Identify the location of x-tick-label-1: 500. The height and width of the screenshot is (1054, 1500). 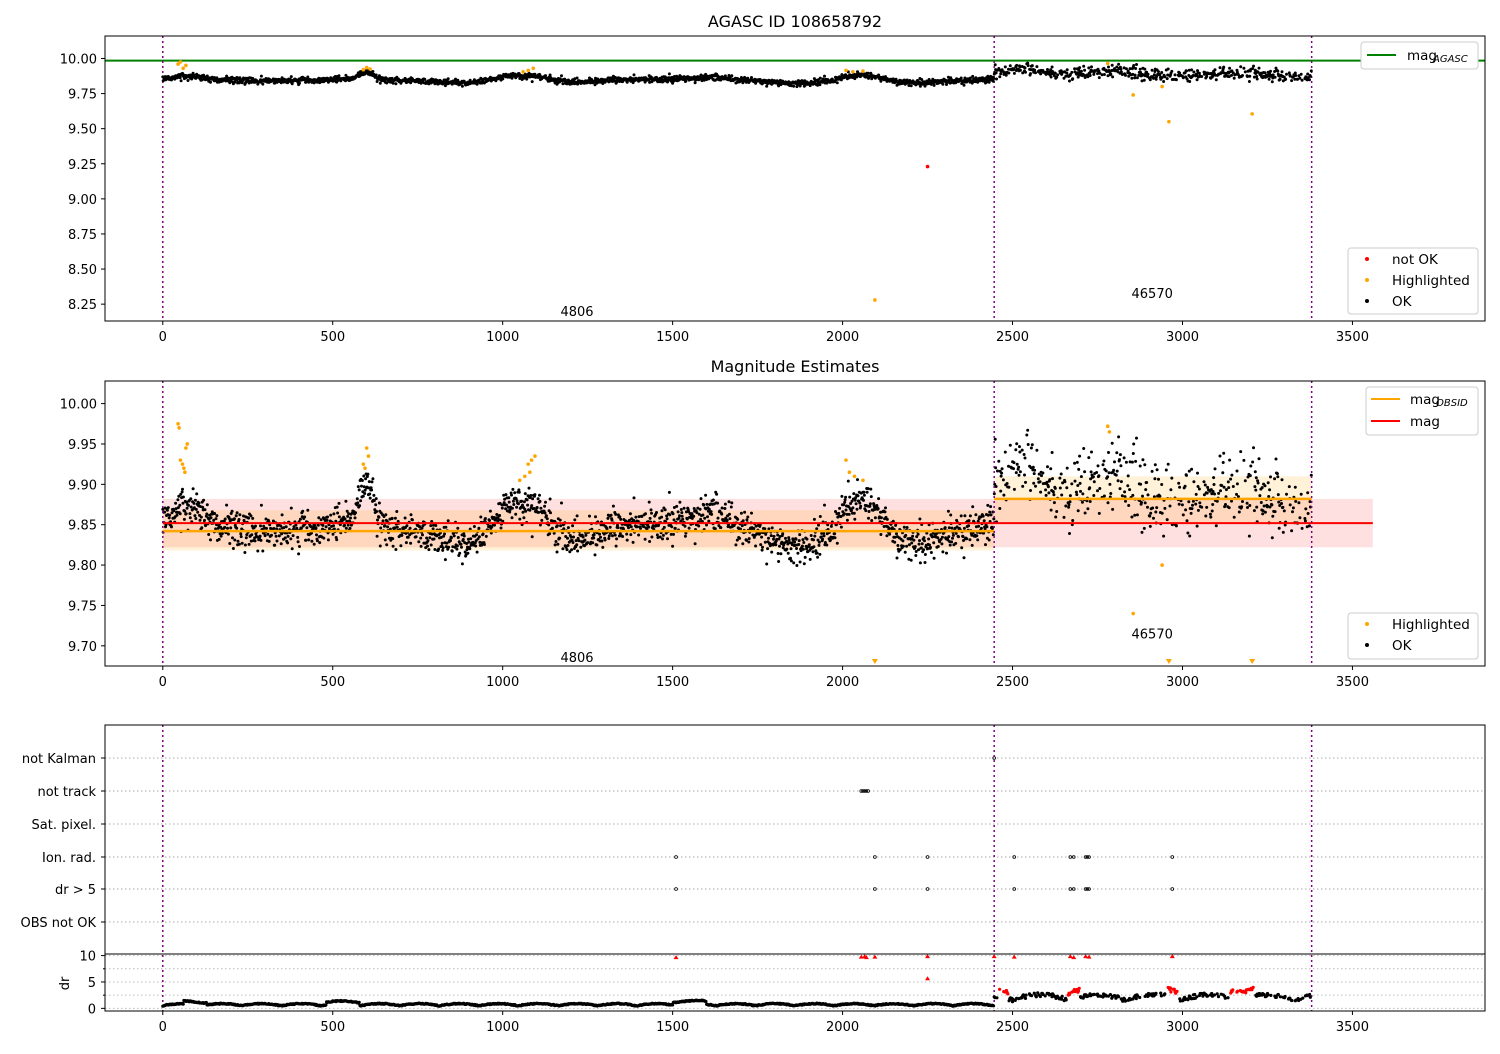
(332, 337).